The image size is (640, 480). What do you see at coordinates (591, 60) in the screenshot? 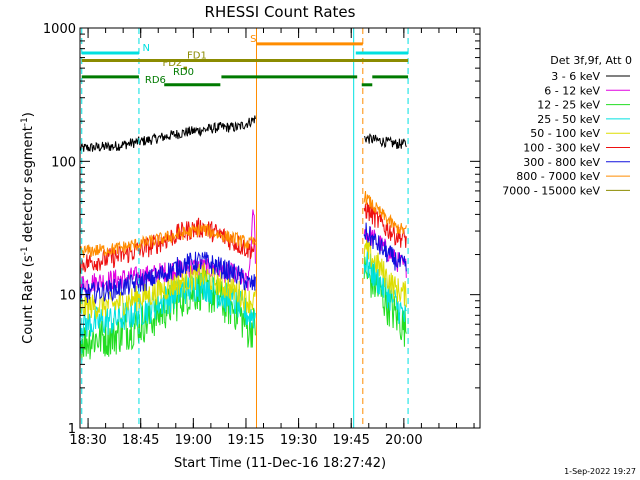
I see `legend-header: Det 3f,9f, Att 0` at bounding box center [591, 60].